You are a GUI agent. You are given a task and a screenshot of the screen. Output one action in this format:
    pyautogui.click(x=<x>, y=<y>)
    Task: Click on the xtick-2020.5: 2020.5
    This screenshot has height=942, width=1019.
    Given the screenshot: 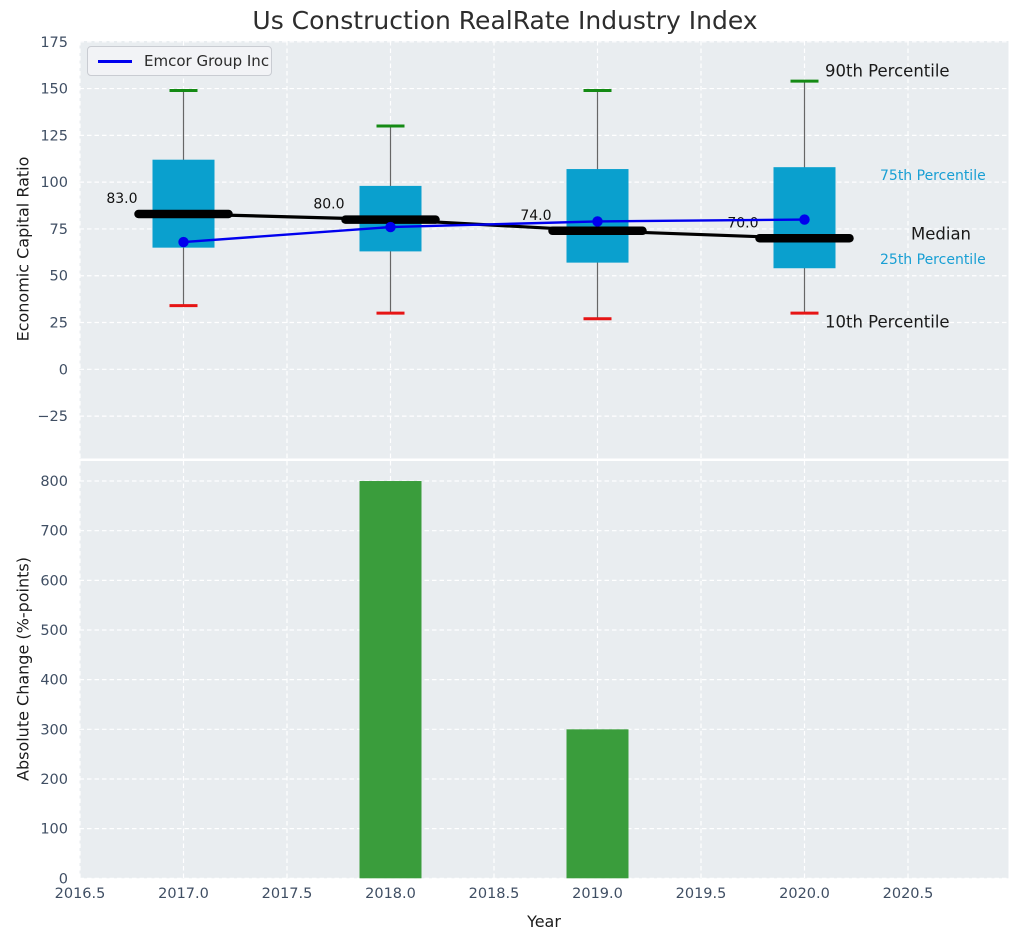 What is the action you would take?
    pyautogui.click(x=908, y=894)
    